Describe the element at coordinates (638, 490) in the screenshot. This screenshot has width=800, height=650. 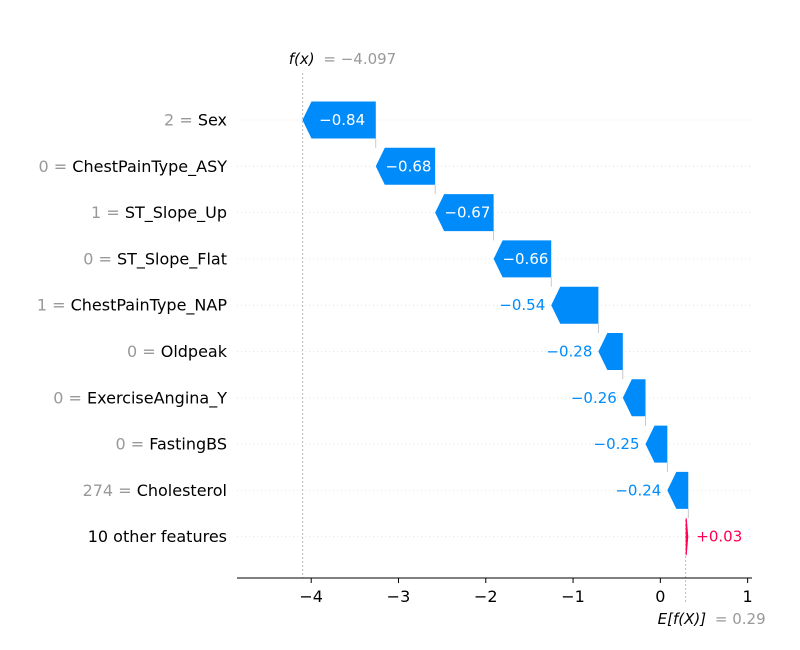
I see `bar-value-label: −0.24` at that location.